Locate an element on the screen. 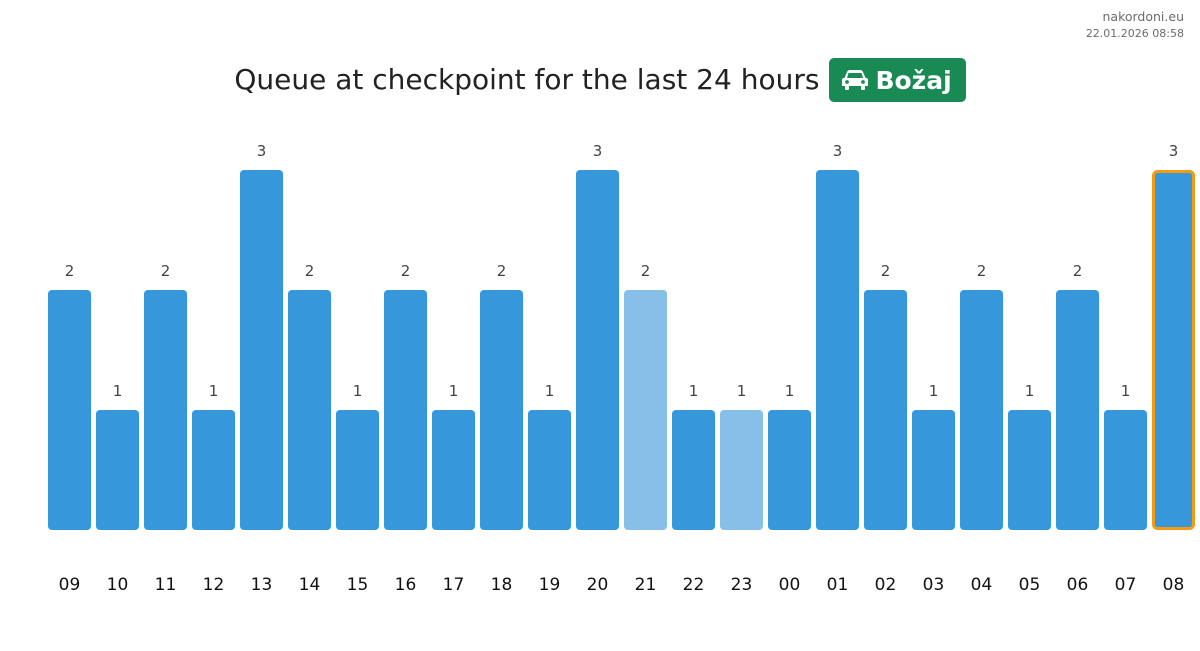  bar-value-20: 3 is located at coordinates (598, 151).